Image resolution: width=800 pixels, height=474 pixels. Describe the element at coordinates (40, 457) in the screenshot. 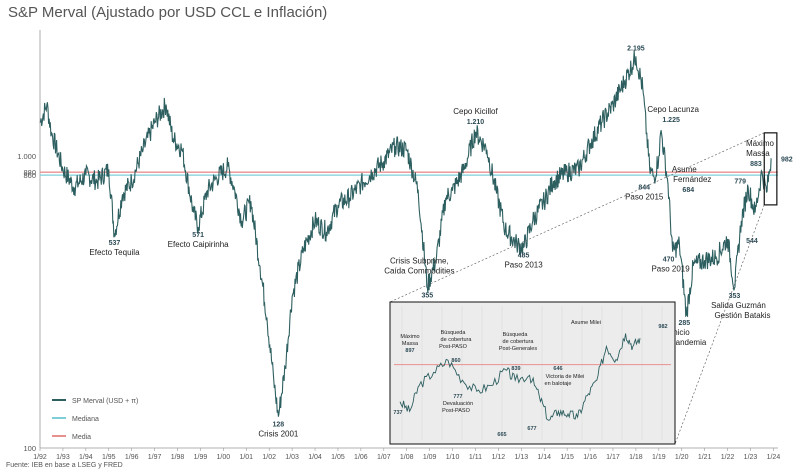

I see `x-tick-label: 1/92` at that location.